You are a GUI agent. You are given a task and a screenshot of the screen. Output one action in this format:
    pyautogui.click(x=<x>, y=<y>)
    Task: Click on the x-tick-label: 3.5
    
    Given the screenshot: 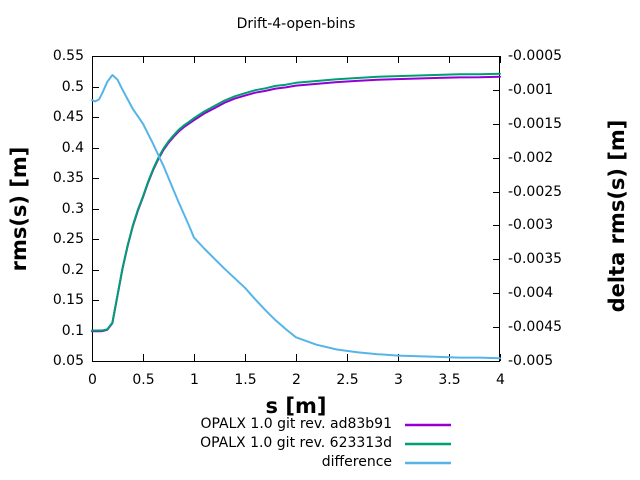 What is the action you would take?
    pyautogui.click(x=449, y=380)
    